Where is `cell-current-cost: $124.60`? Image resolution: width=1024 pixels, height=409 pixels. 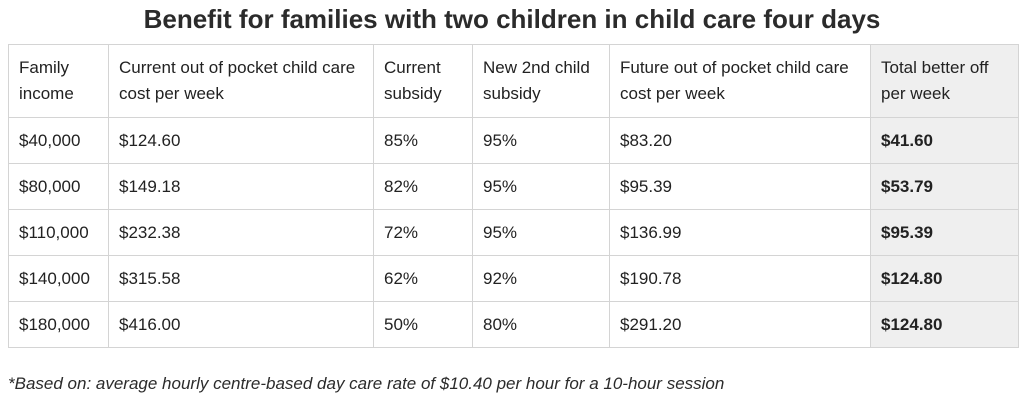
cell-current-cost: $124.60 is located at coordinates (241, 140).